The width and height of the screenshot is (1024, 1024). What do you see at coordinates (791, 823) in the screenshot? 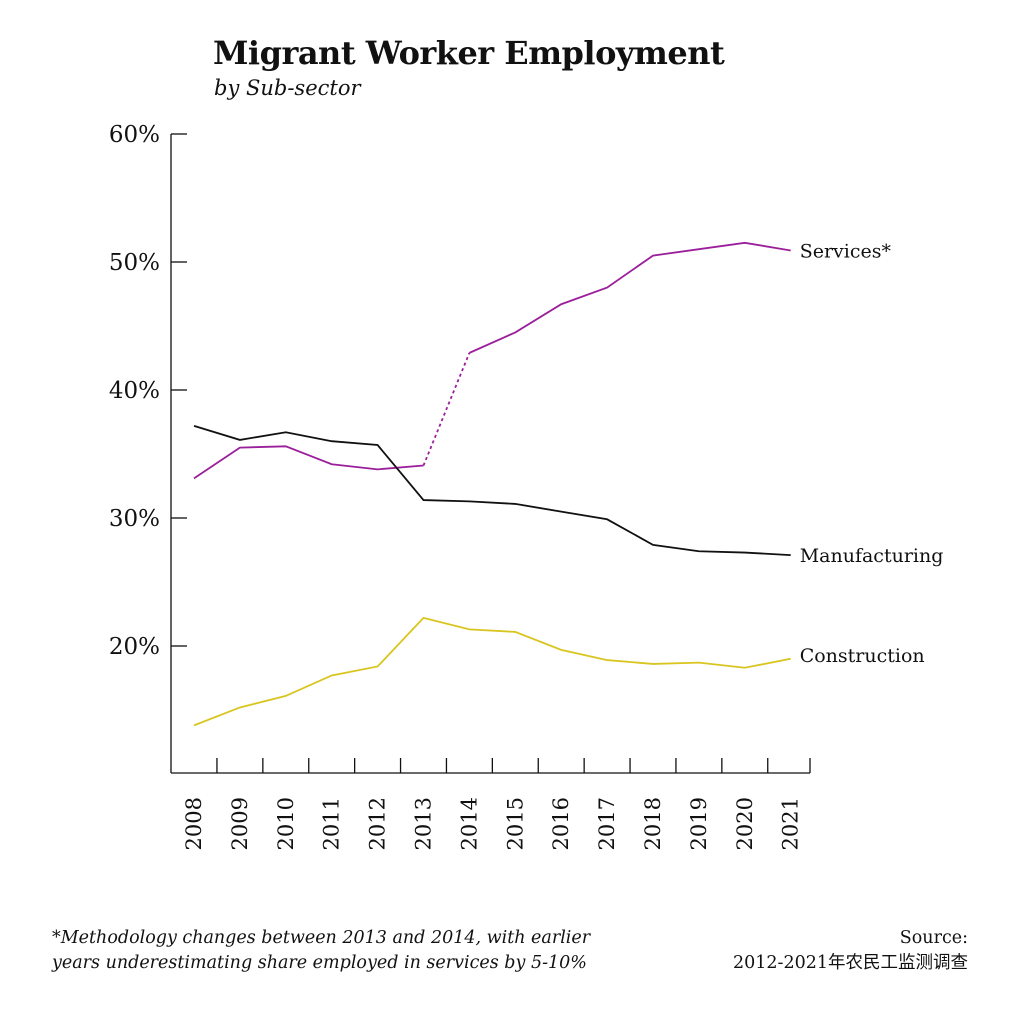
I see `x-tick-label: 2021` at bounding box center [791, 823].